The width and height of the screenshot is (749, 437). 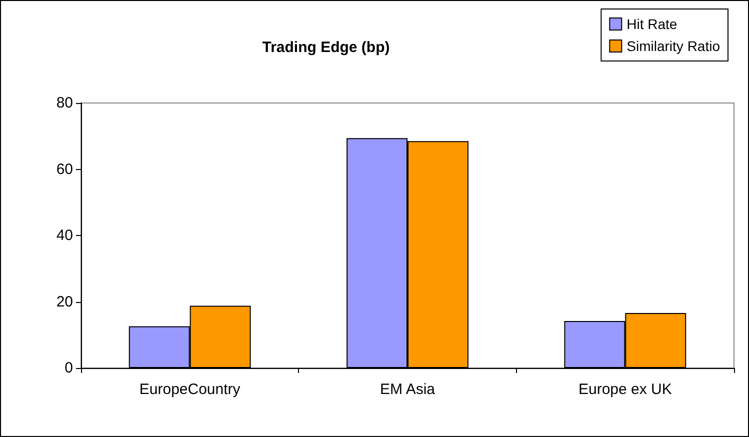 I want to click on y-tick-label: 80, so click(x=64, y=103).